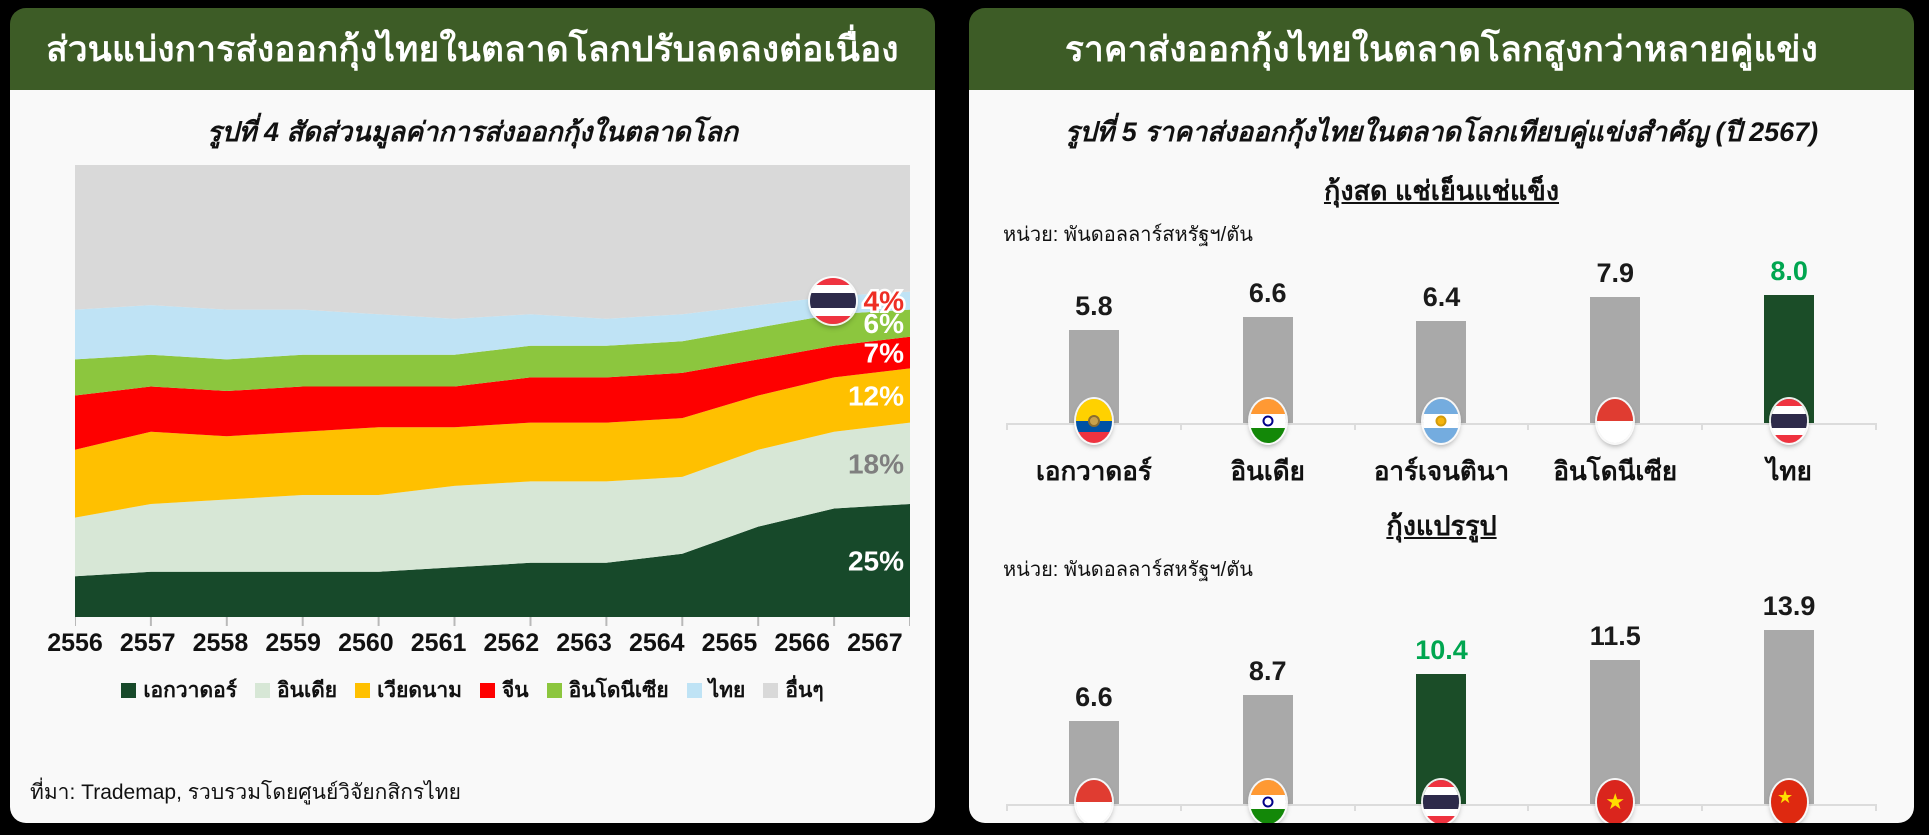 The image size is (1929, 835). Describe the element at coordinates (884, 353) in the screenshot. I see `share-label-จีน: 7%` at that location.